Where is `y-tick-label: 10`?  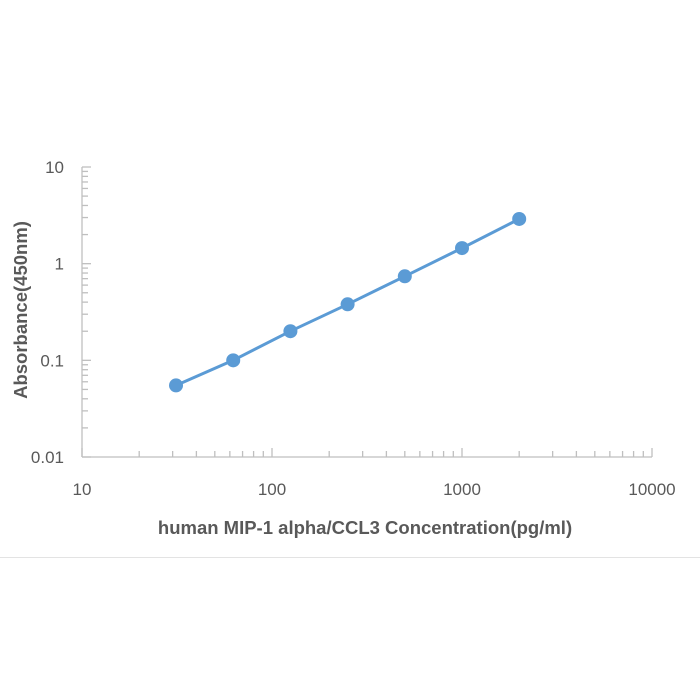 y-tick-label: 10 is located at coordinates (54, 167).